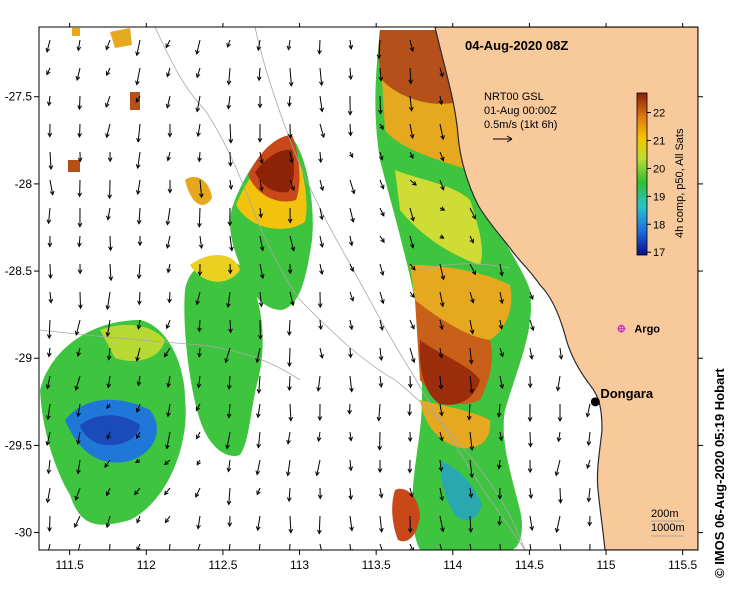  What do you see at coordinates (520, 111) in the screenshot?
I see `current-info-line2: 01-Aug 00:00Z` at bounding box center [520, 111].